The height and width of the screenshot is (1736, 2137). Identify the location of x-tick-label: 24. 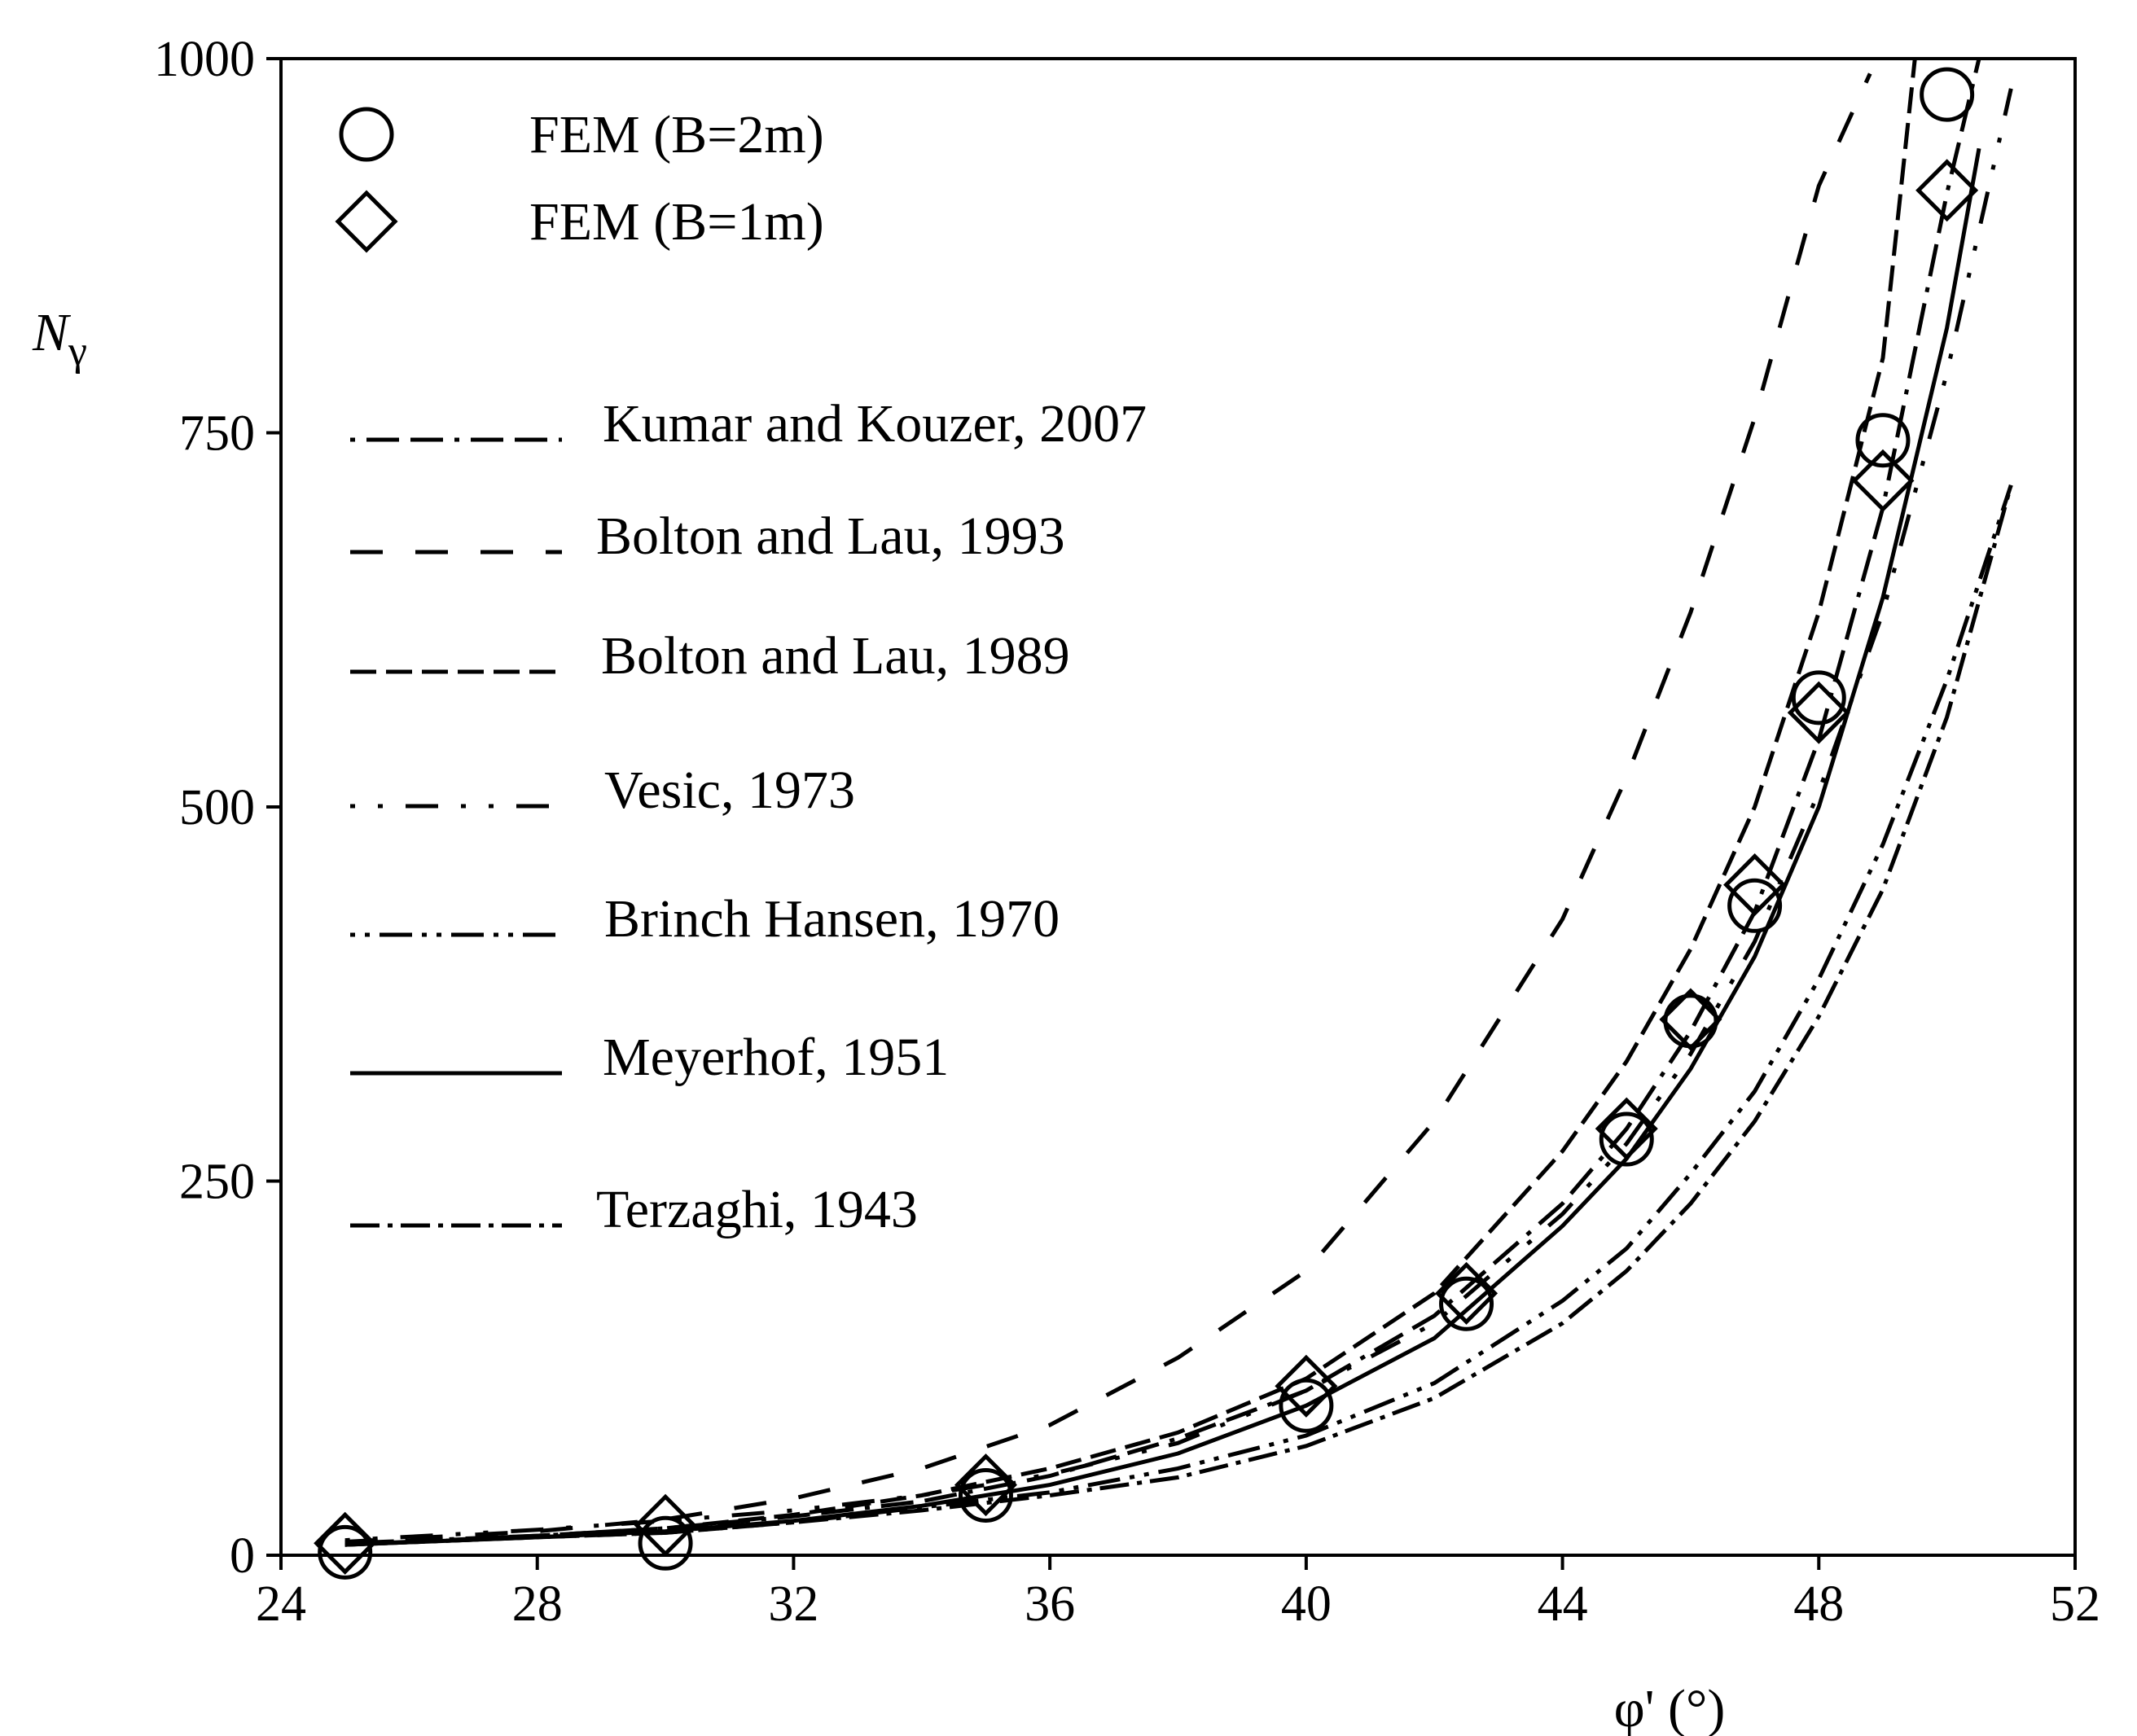
(281, 1604).